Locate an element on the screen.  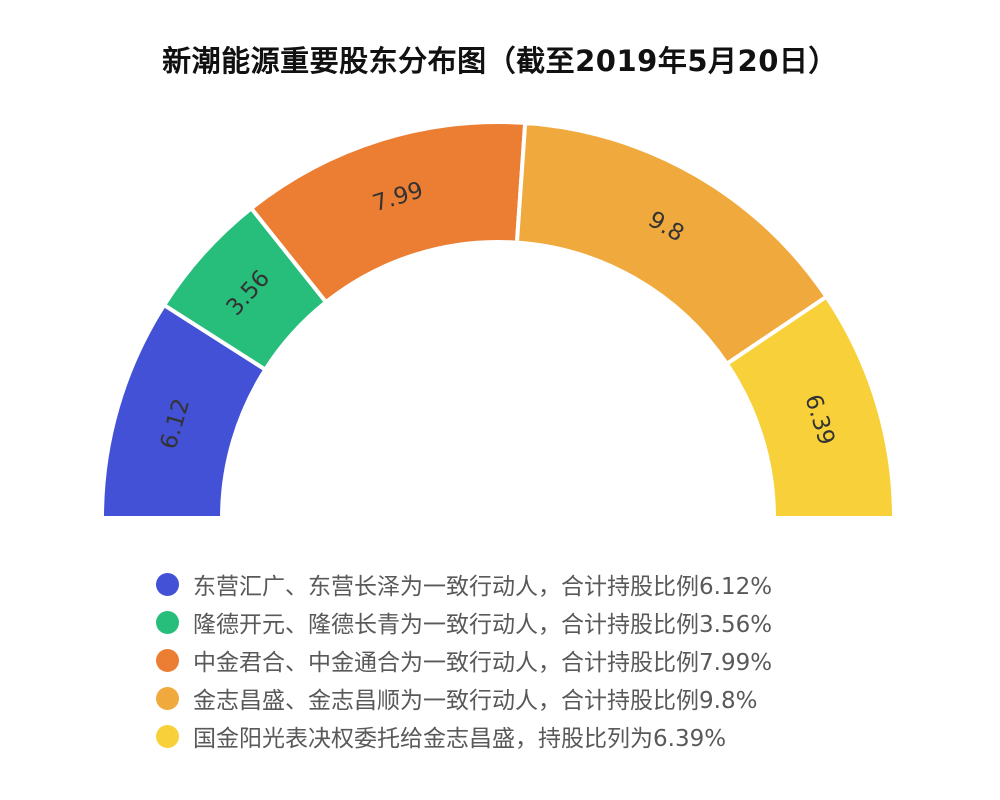
legend-item-4: 国金阳光表决权委托给金志昌盛，持股比列为6.39% is located at coordinates (464, 736).